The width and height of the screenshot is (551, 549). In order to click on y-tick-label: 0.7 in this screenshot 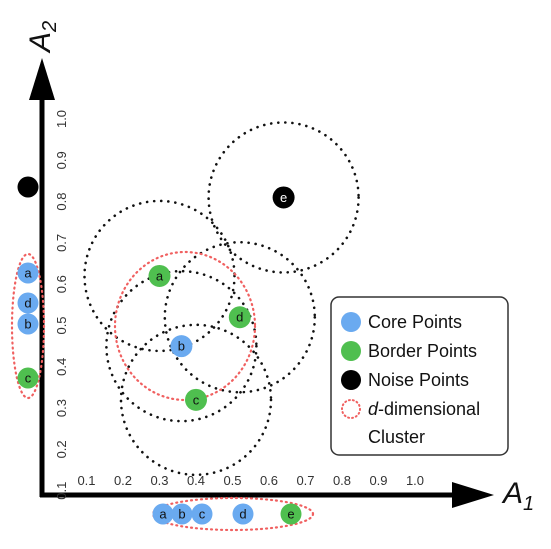, I will do `click(61, 243)`.